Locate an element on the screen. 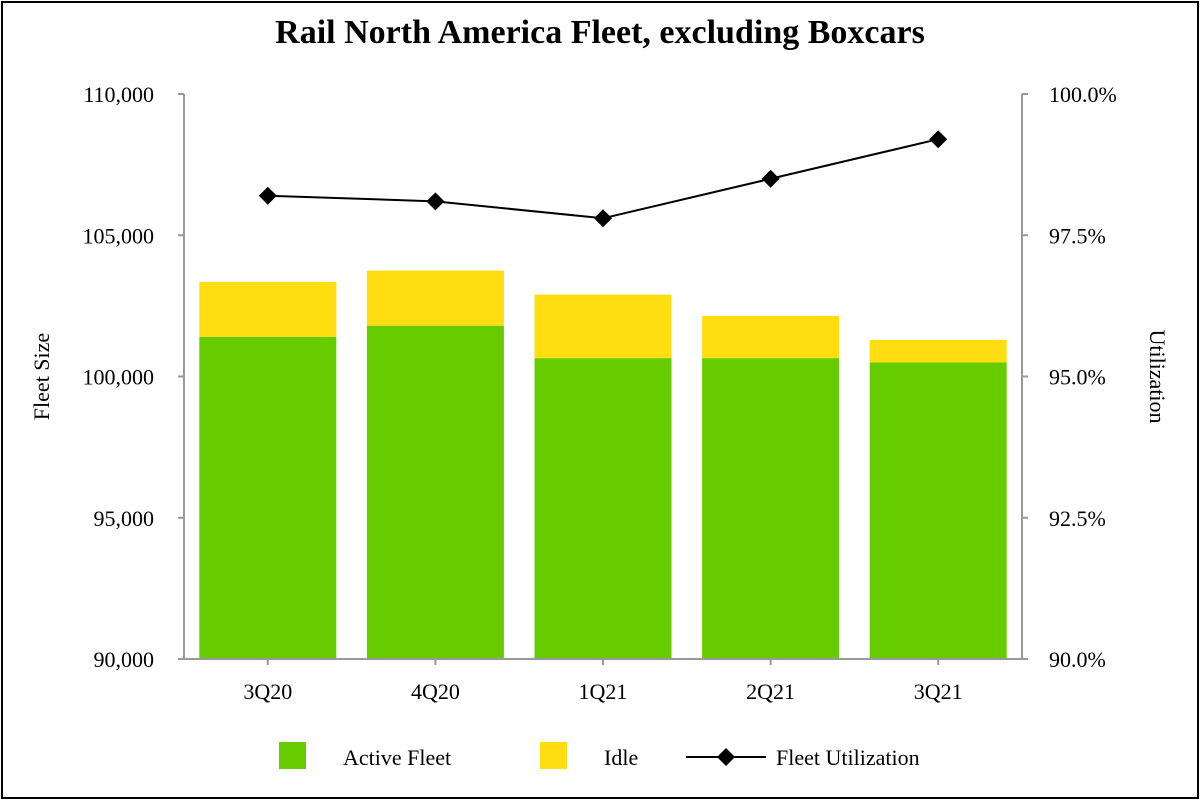 The height and width of the screenshot is (800, 1200). legend-label-fleet-utilization: Fleet Utilization is located at coordinates (848, 757).